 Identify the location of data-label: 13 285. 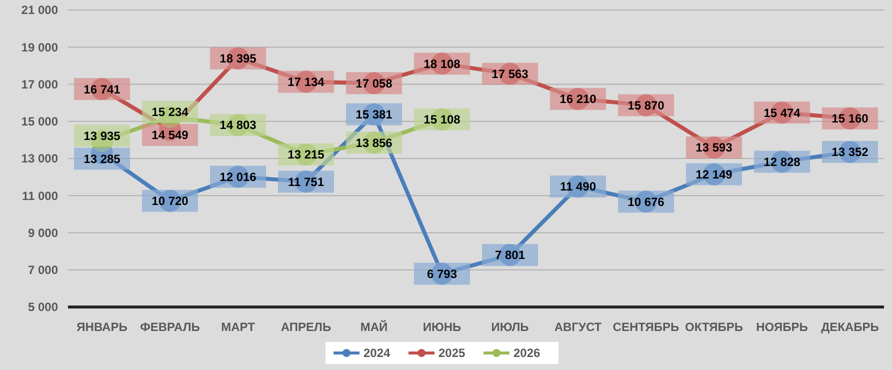
(102, 159).